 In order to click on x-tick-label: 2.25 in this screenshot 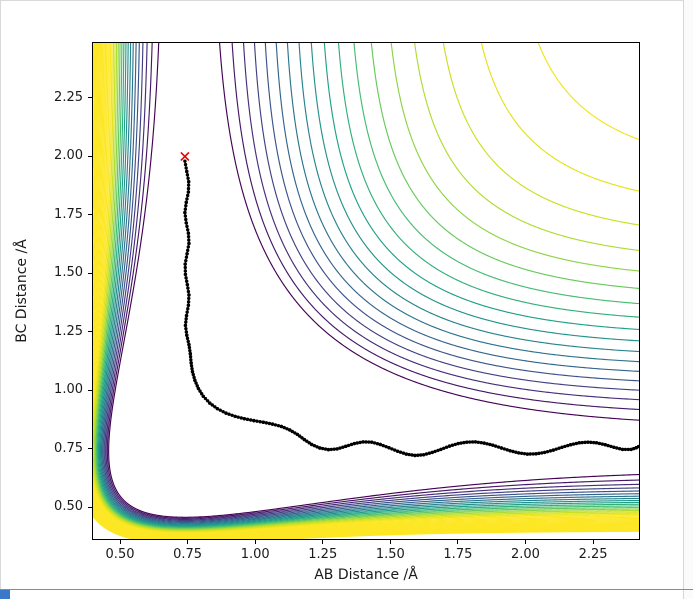, I will do `click(593, 554)`.